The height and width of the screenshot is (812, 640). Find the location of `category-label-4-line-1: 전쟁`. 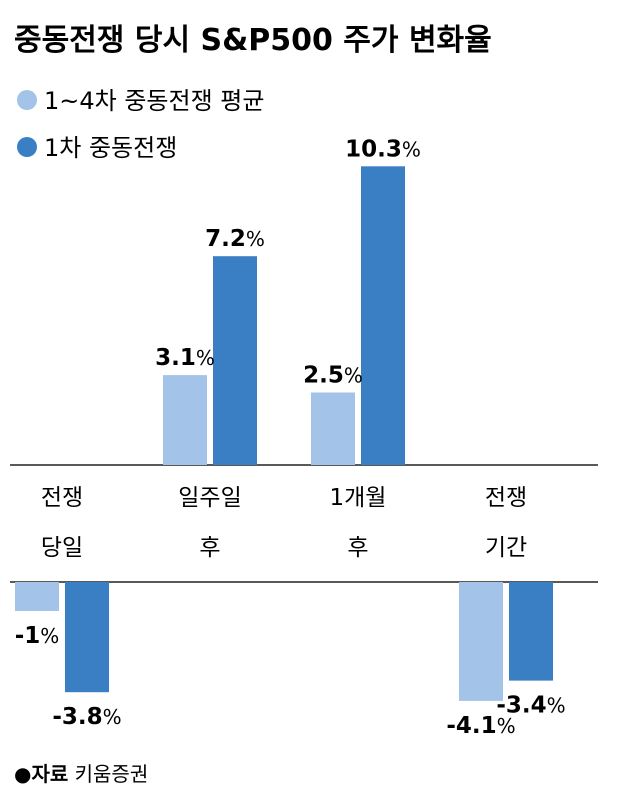

category-label-4-line-1: 전쟁 is located at coordinates (506, 498).